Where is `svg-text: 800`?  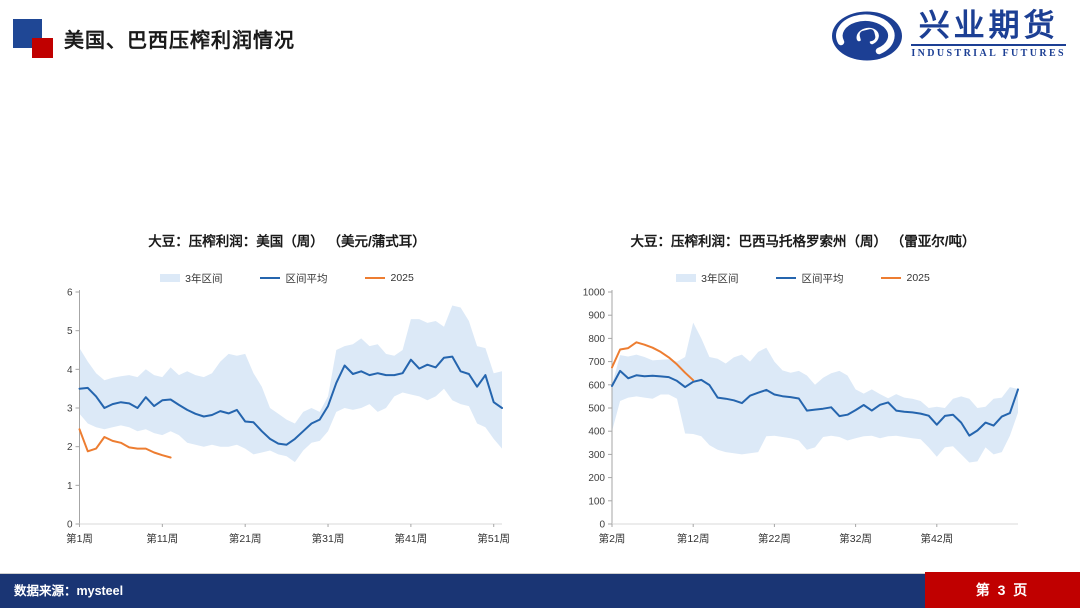
svg-text: 800 is located at coordinates (596, 339).